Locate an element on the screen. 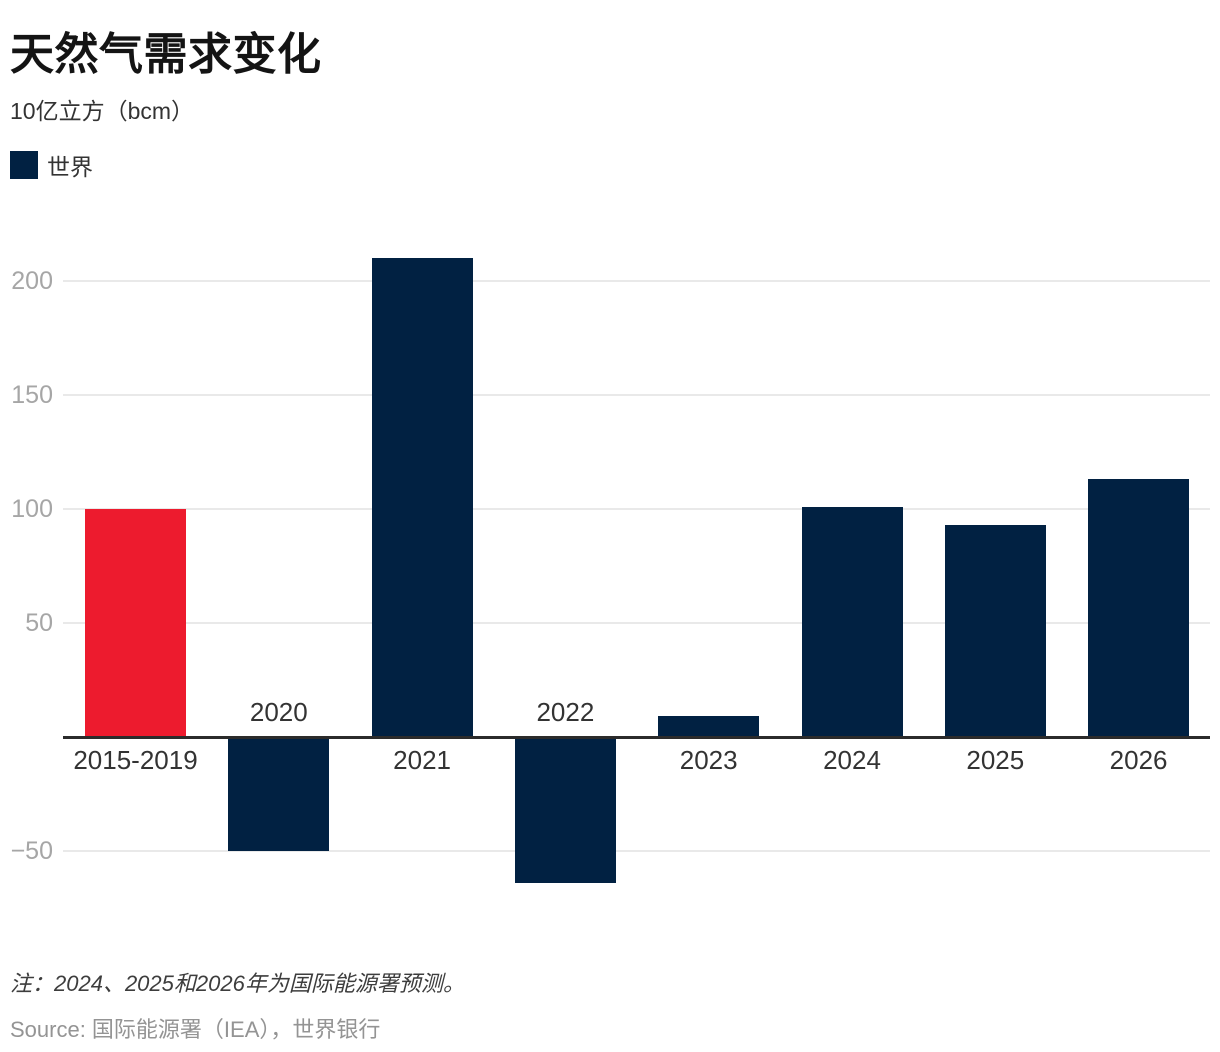 The height and width of the screenshot is (1052, 1220). legend: 世界 is located at coordinates (51, 165).